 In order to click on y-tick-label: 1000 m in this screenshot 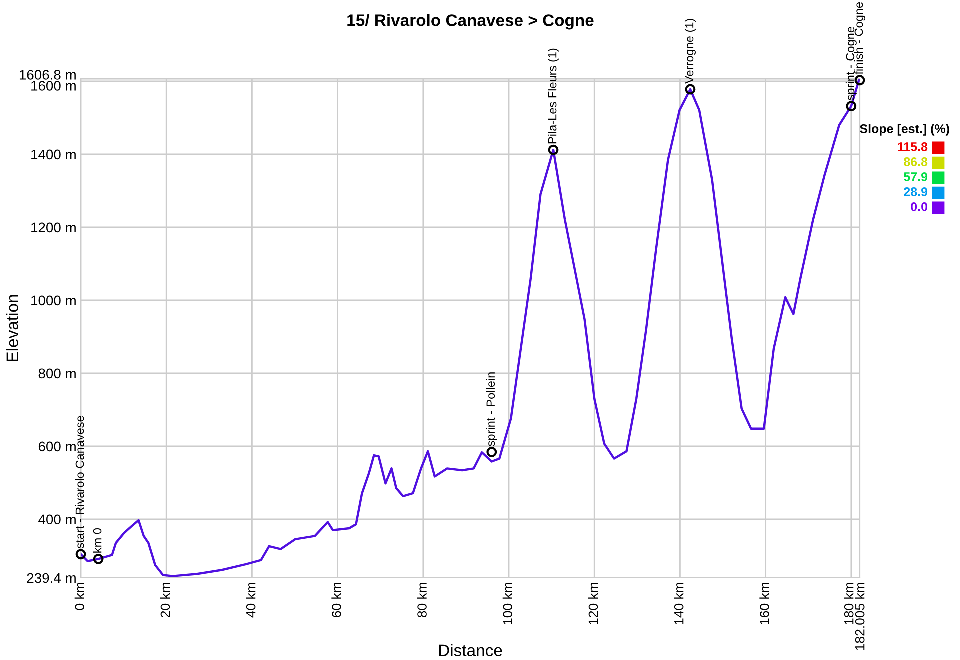, I will do `click(54, 301)`.